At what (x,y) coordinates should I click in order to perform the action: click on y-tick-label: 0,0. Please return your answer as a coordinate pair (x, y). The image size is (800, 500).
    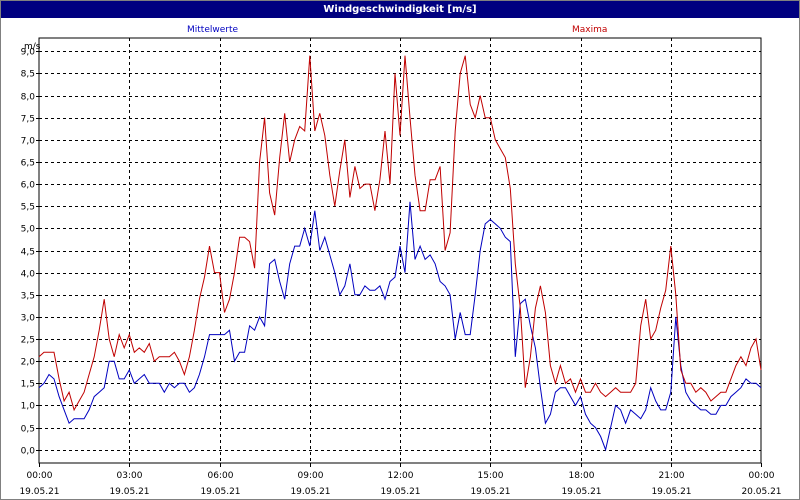
    Looking at the image, I should click on (28, 452).